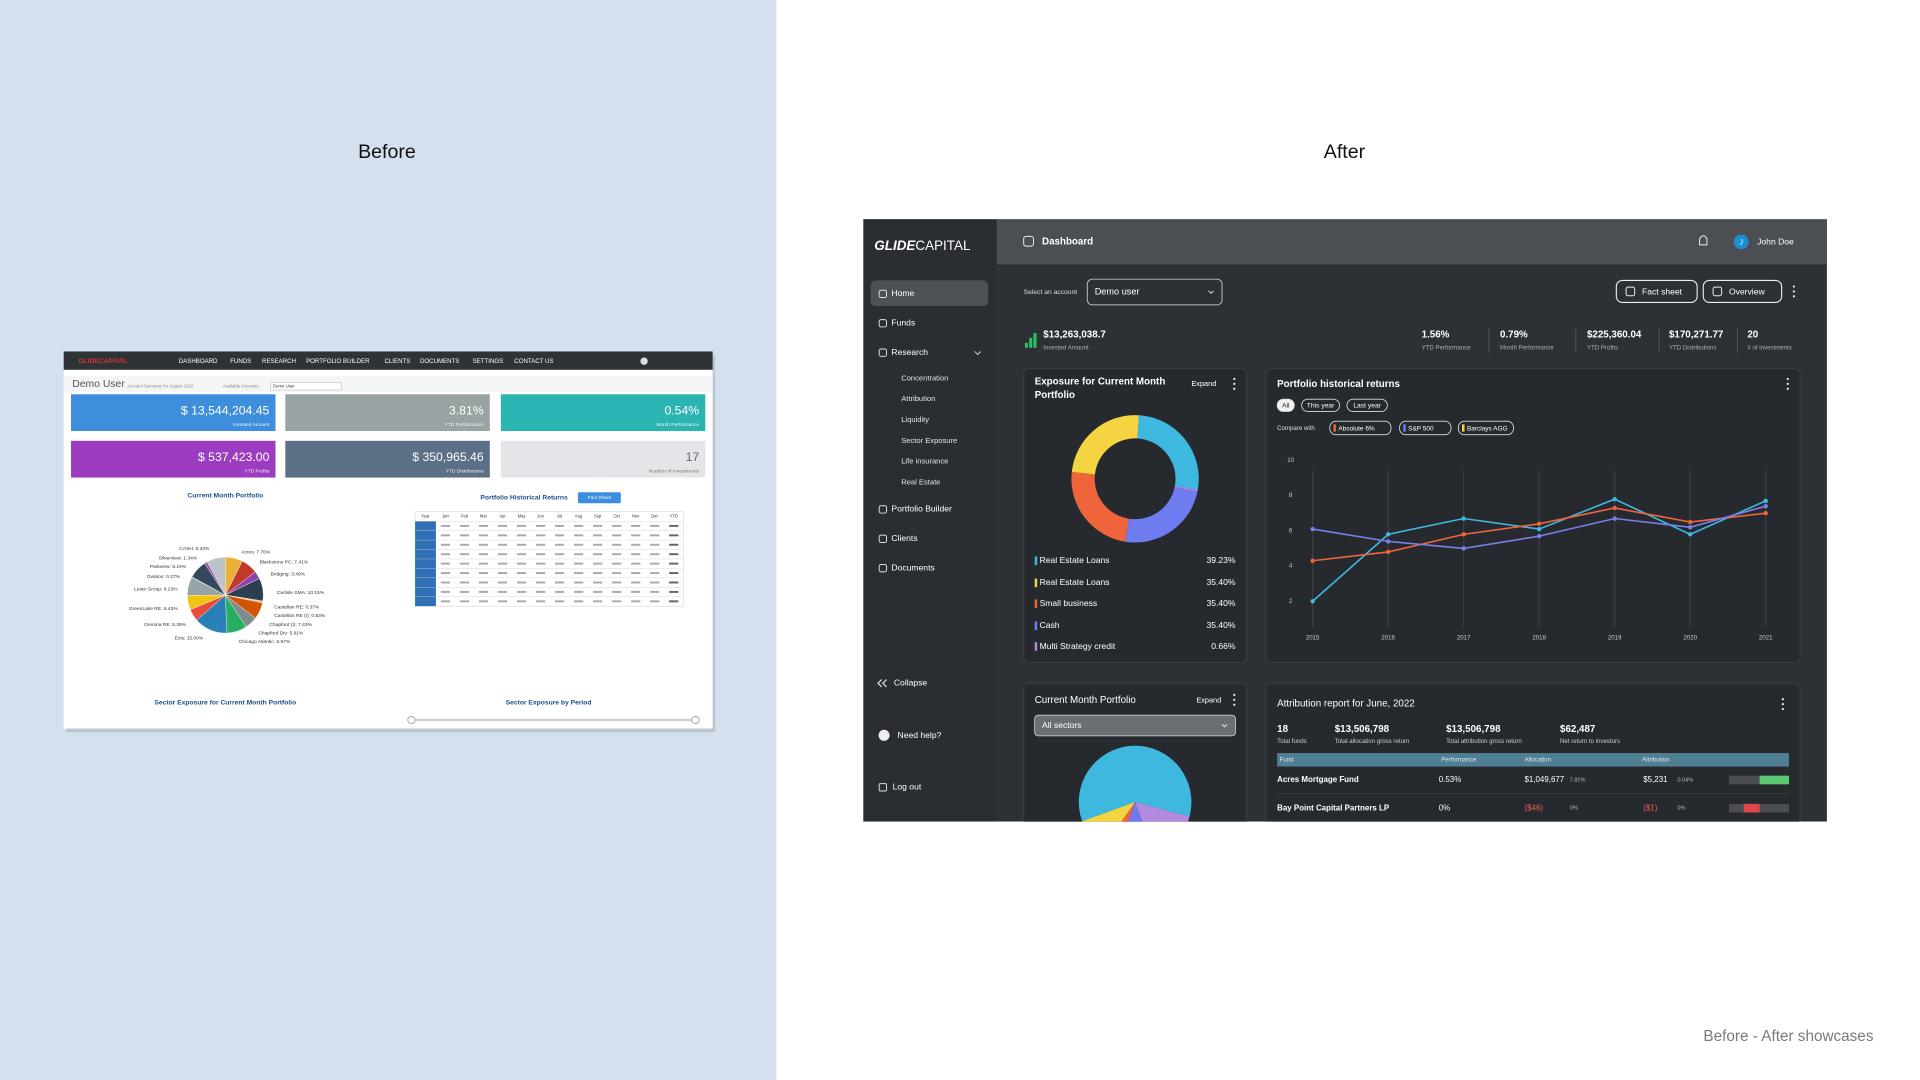 The width and height of the screenshot is (1920, 1080). What do you see at coordinates (1028, 241) in the screenshot?
I see `home-icon` at bounding box center [1028, 241].